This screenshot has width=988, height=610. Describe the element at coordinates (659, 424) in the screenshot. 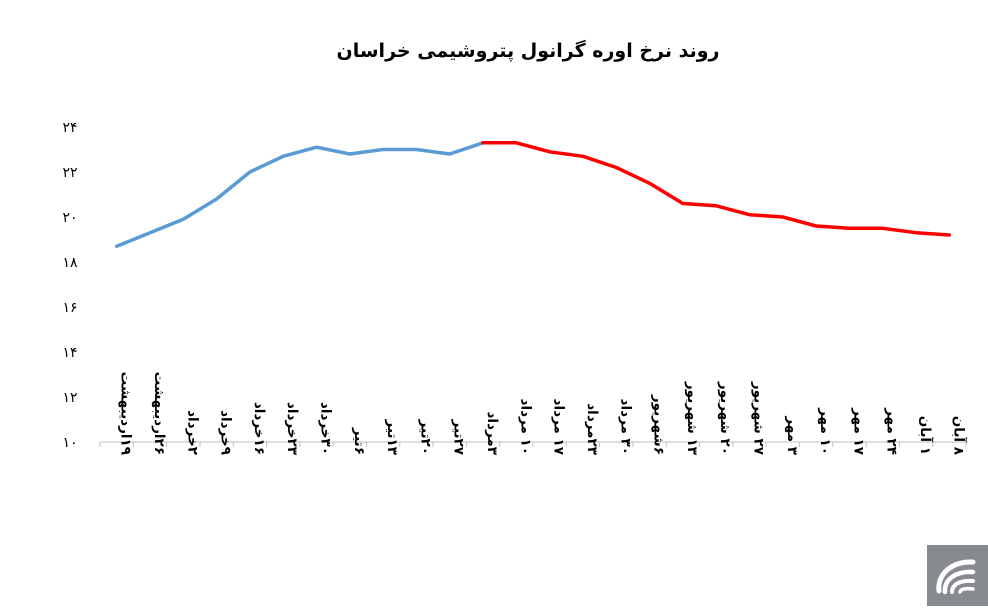

I see `x-tick-label: ۶شهریور` at that location.